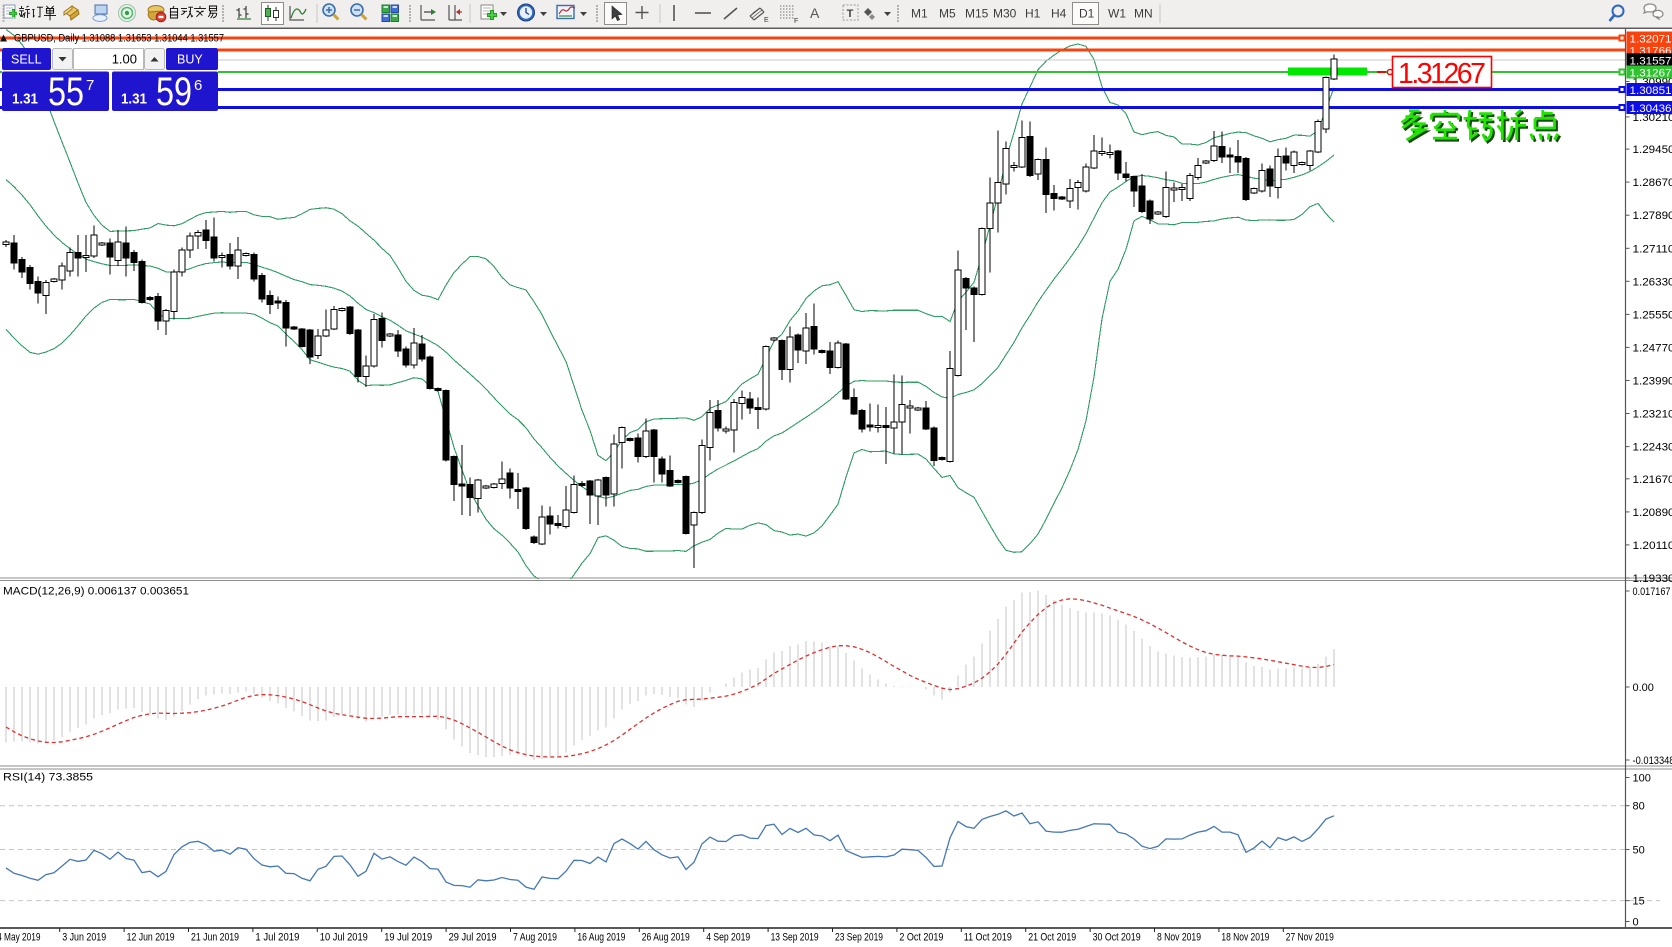 This screenshot has width=1672, height=947. What do you see at coordinates (124, 59) in the screenshot?
I see `svg-text: 1.00` at bounding box center [124, 59].